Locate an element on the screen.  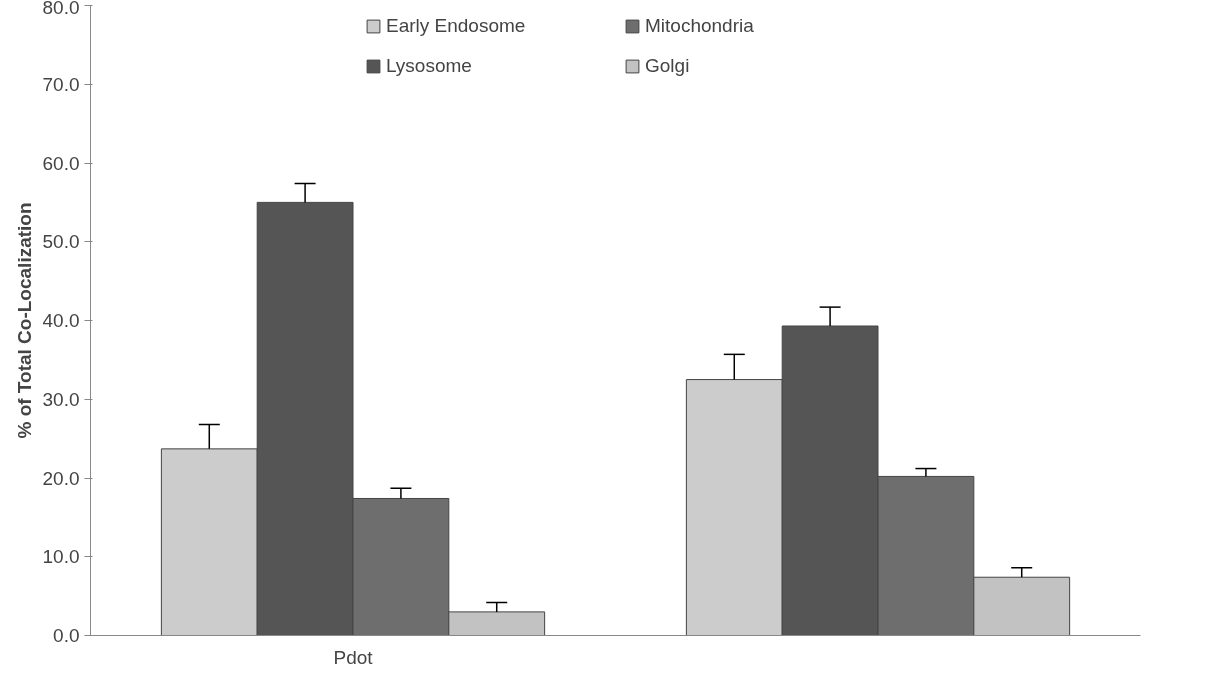
y-tick-label: 30.0 is located at coordinates (61, 399).